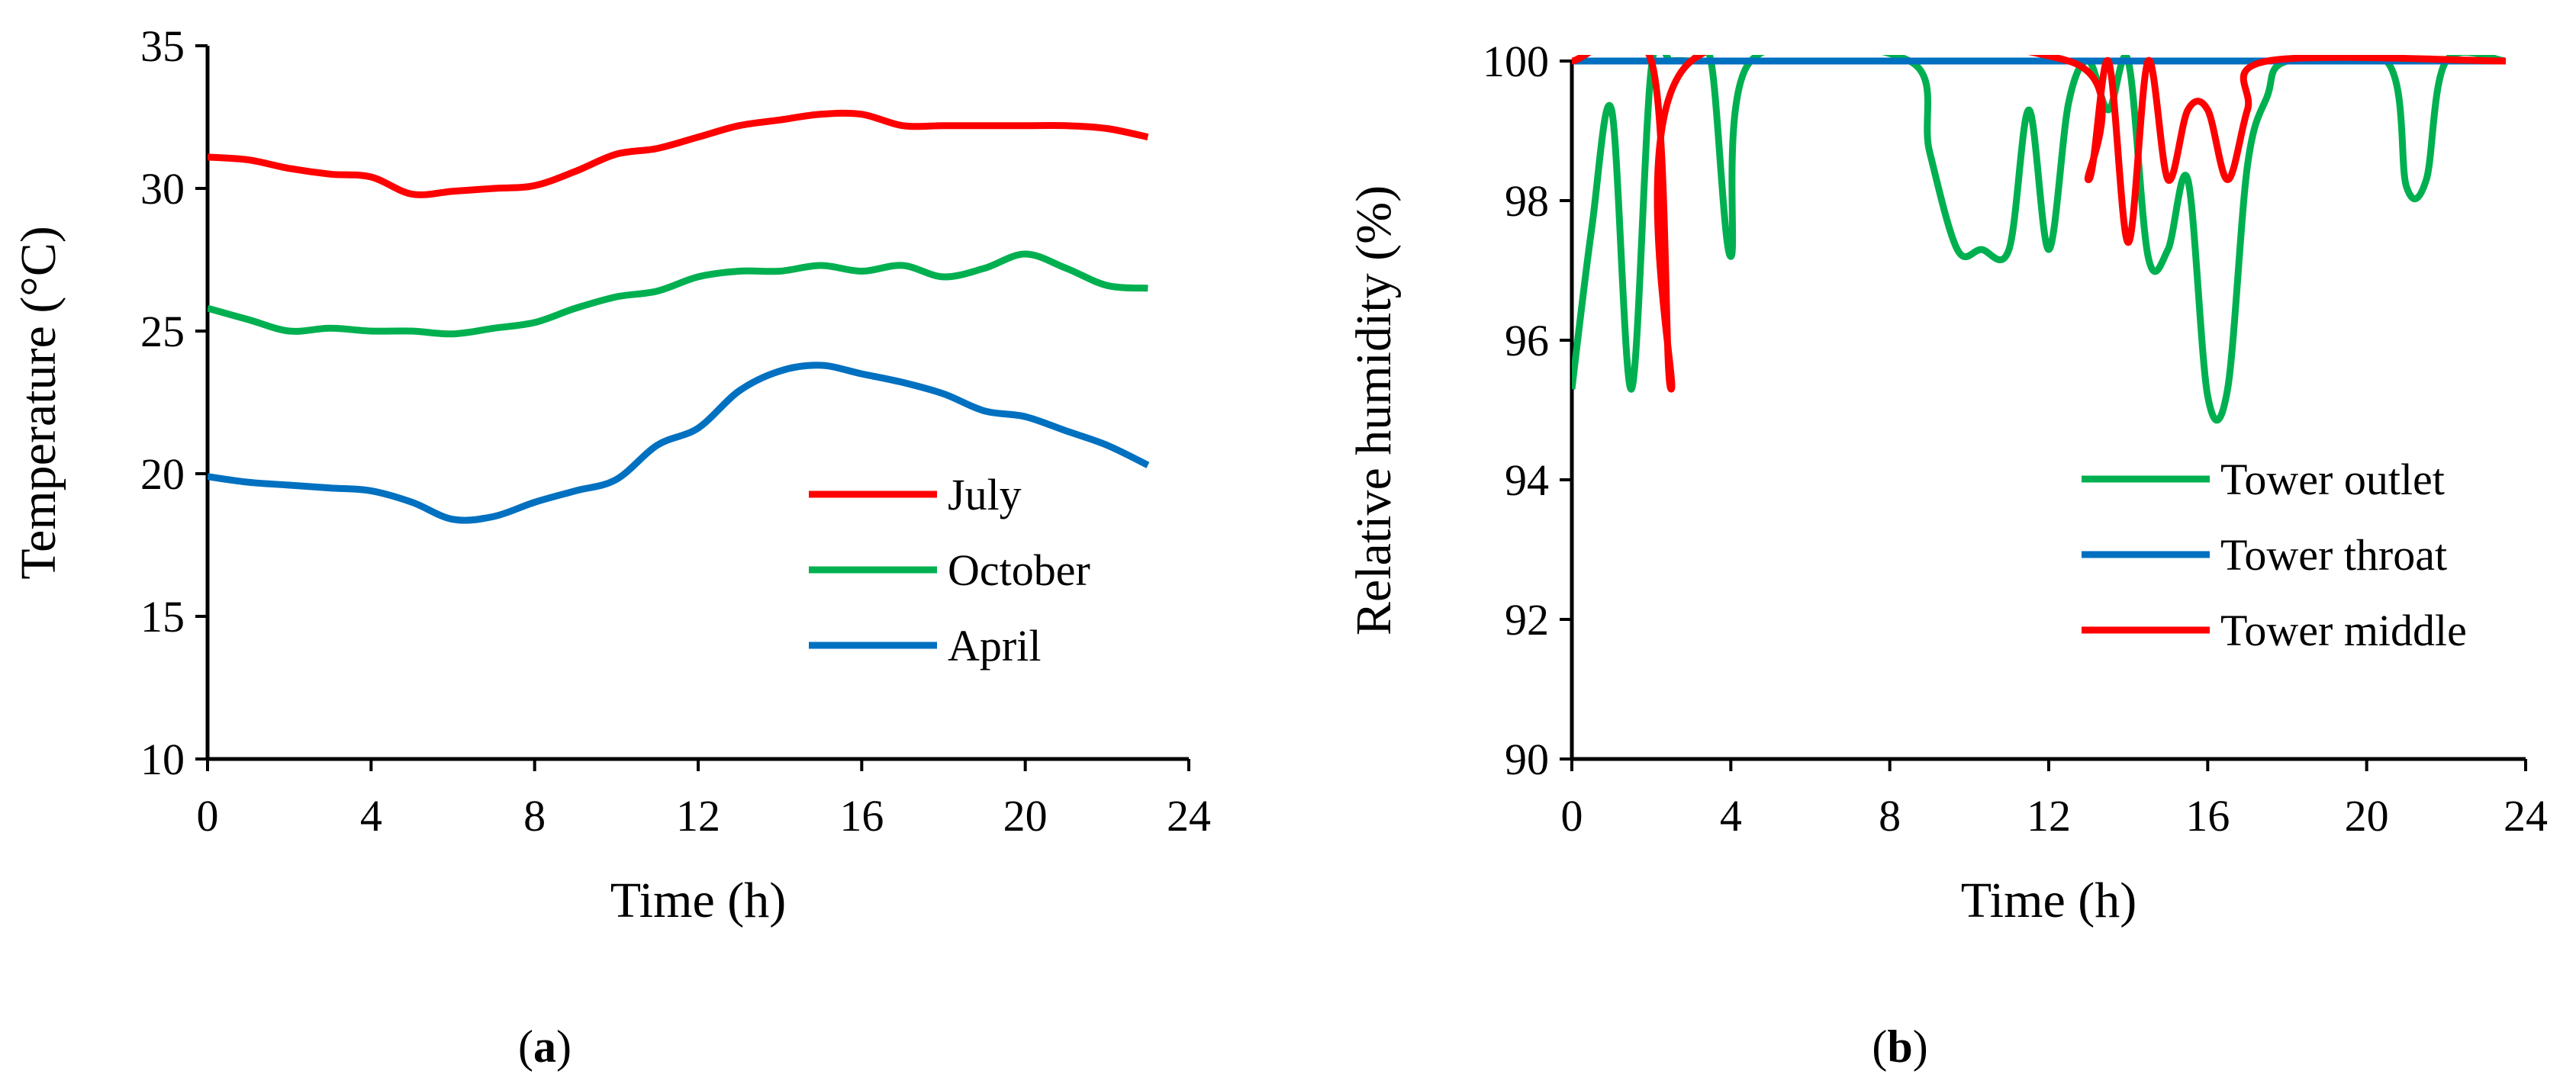  I want to click on legend-b: Tower outlet Tower throat Tower middle, so click(2274, 555).